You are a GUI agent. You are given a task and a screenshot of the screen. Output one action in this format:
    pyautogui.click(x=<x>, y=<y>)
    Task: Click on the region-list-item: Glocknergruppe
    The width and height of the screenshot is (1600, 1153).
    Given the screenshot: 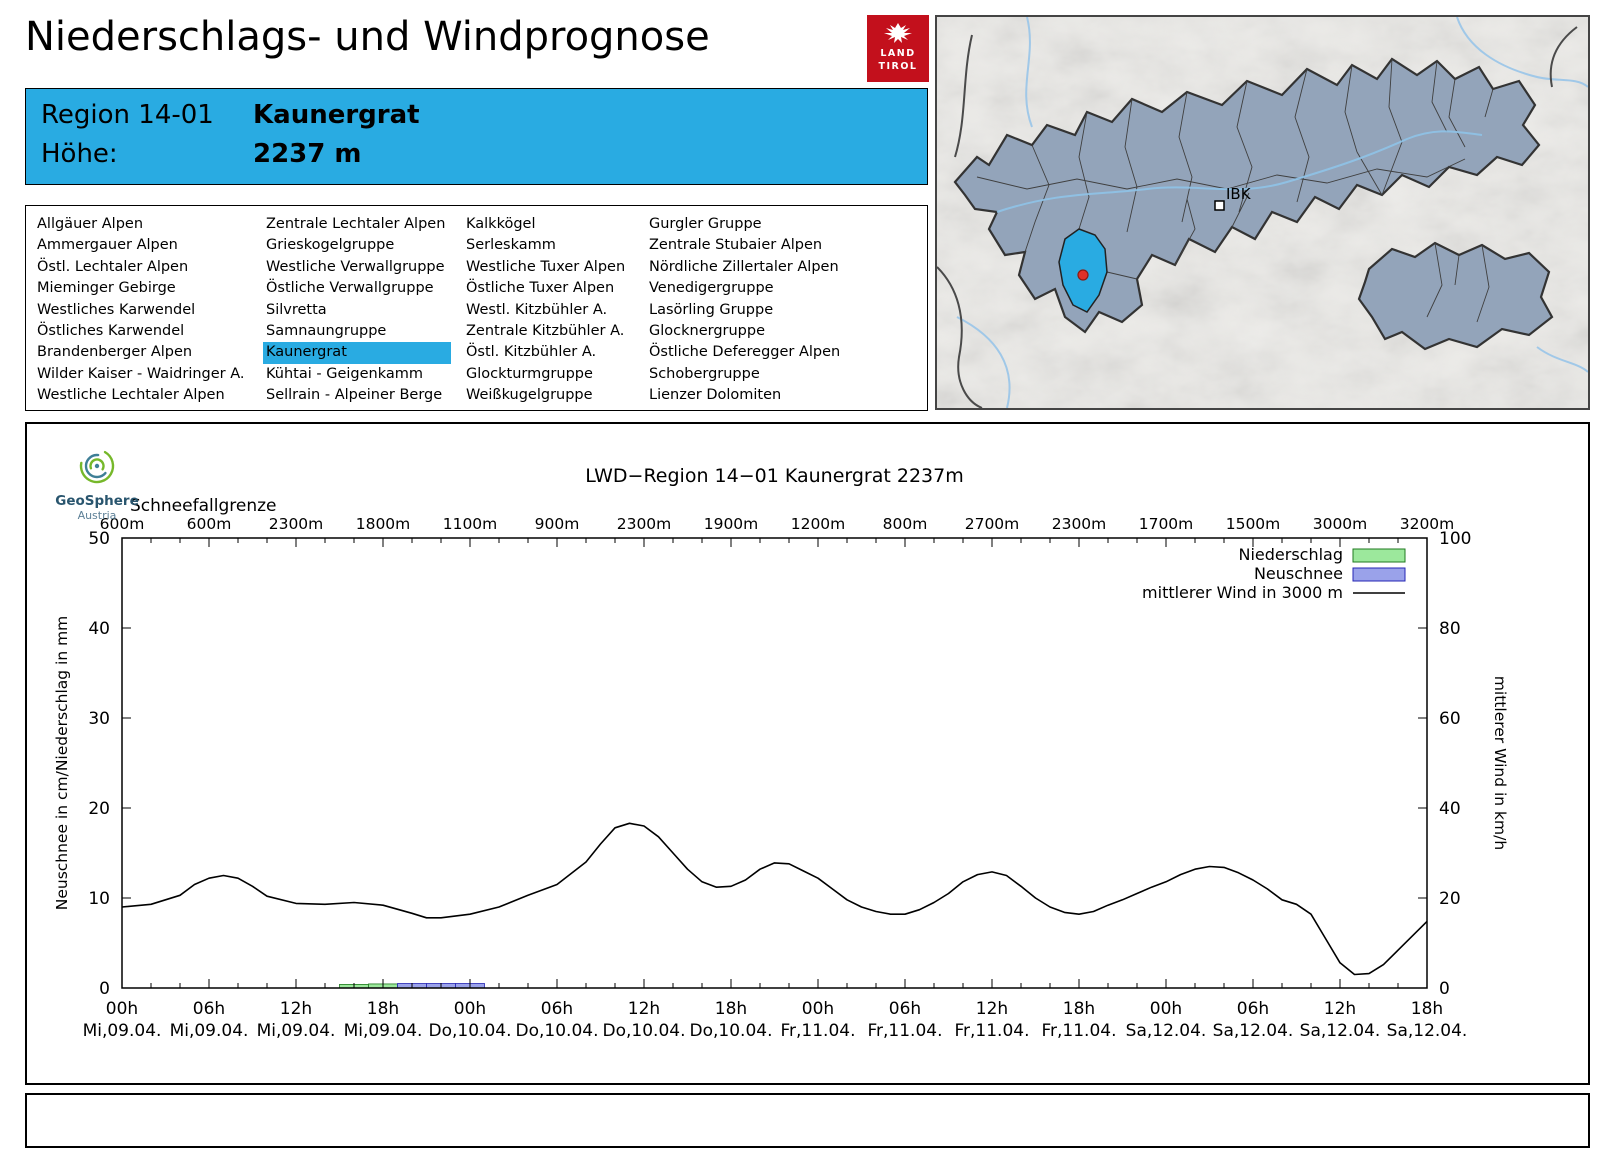 What is the action you would take?
    pyautogui.click(x=707, y=331)
    